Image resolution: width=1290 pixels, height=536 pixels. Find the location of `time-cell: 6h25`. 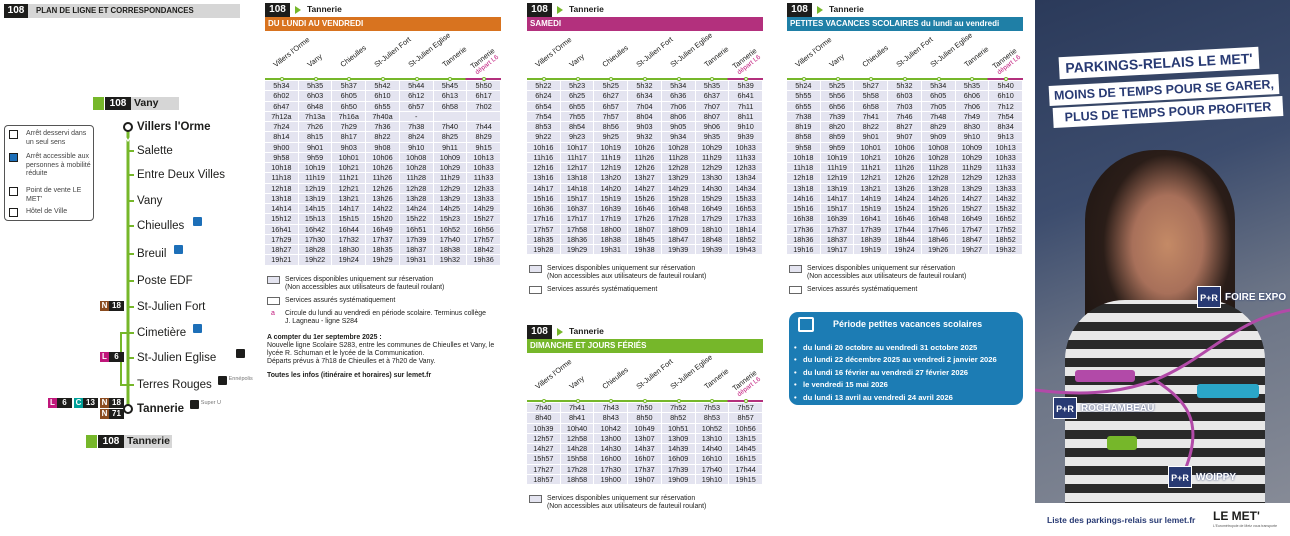

time-cell: 6h25 is located at coordinates (577, 96).